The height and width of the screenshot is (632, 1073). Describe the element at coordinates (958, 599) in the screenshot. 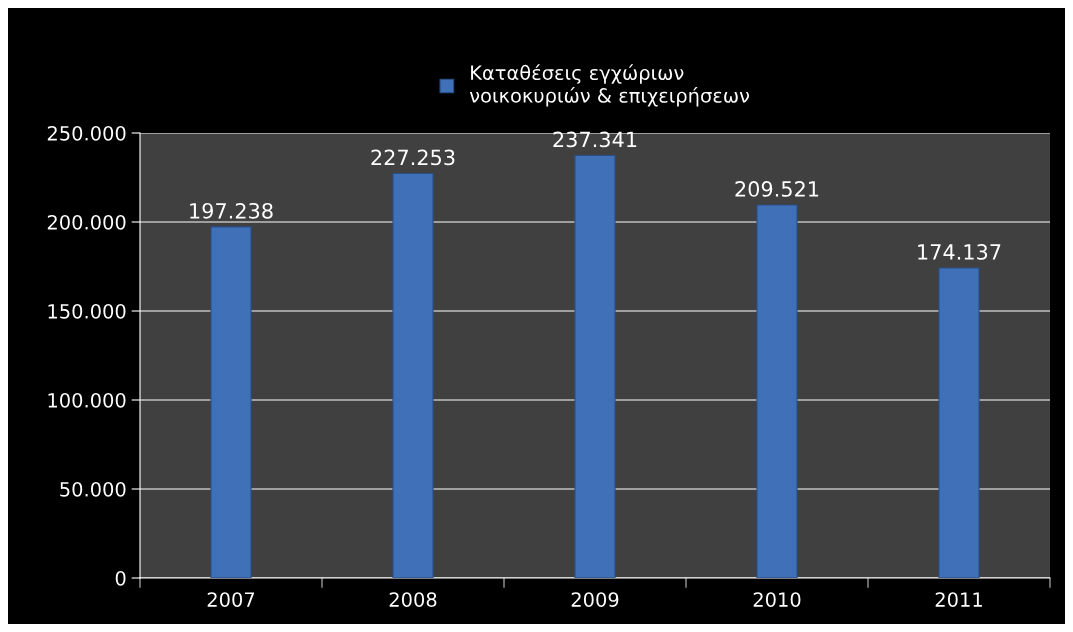

I see `x-tick-label: 2011` at that location.